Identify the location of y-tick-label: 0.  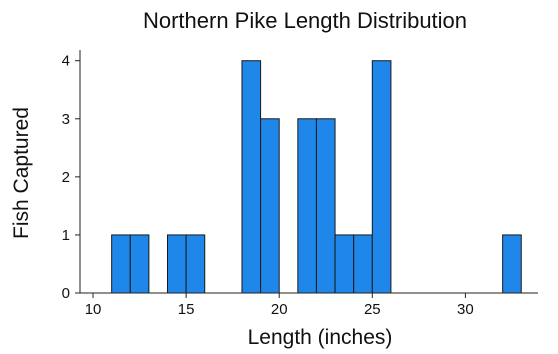
(66, 293).